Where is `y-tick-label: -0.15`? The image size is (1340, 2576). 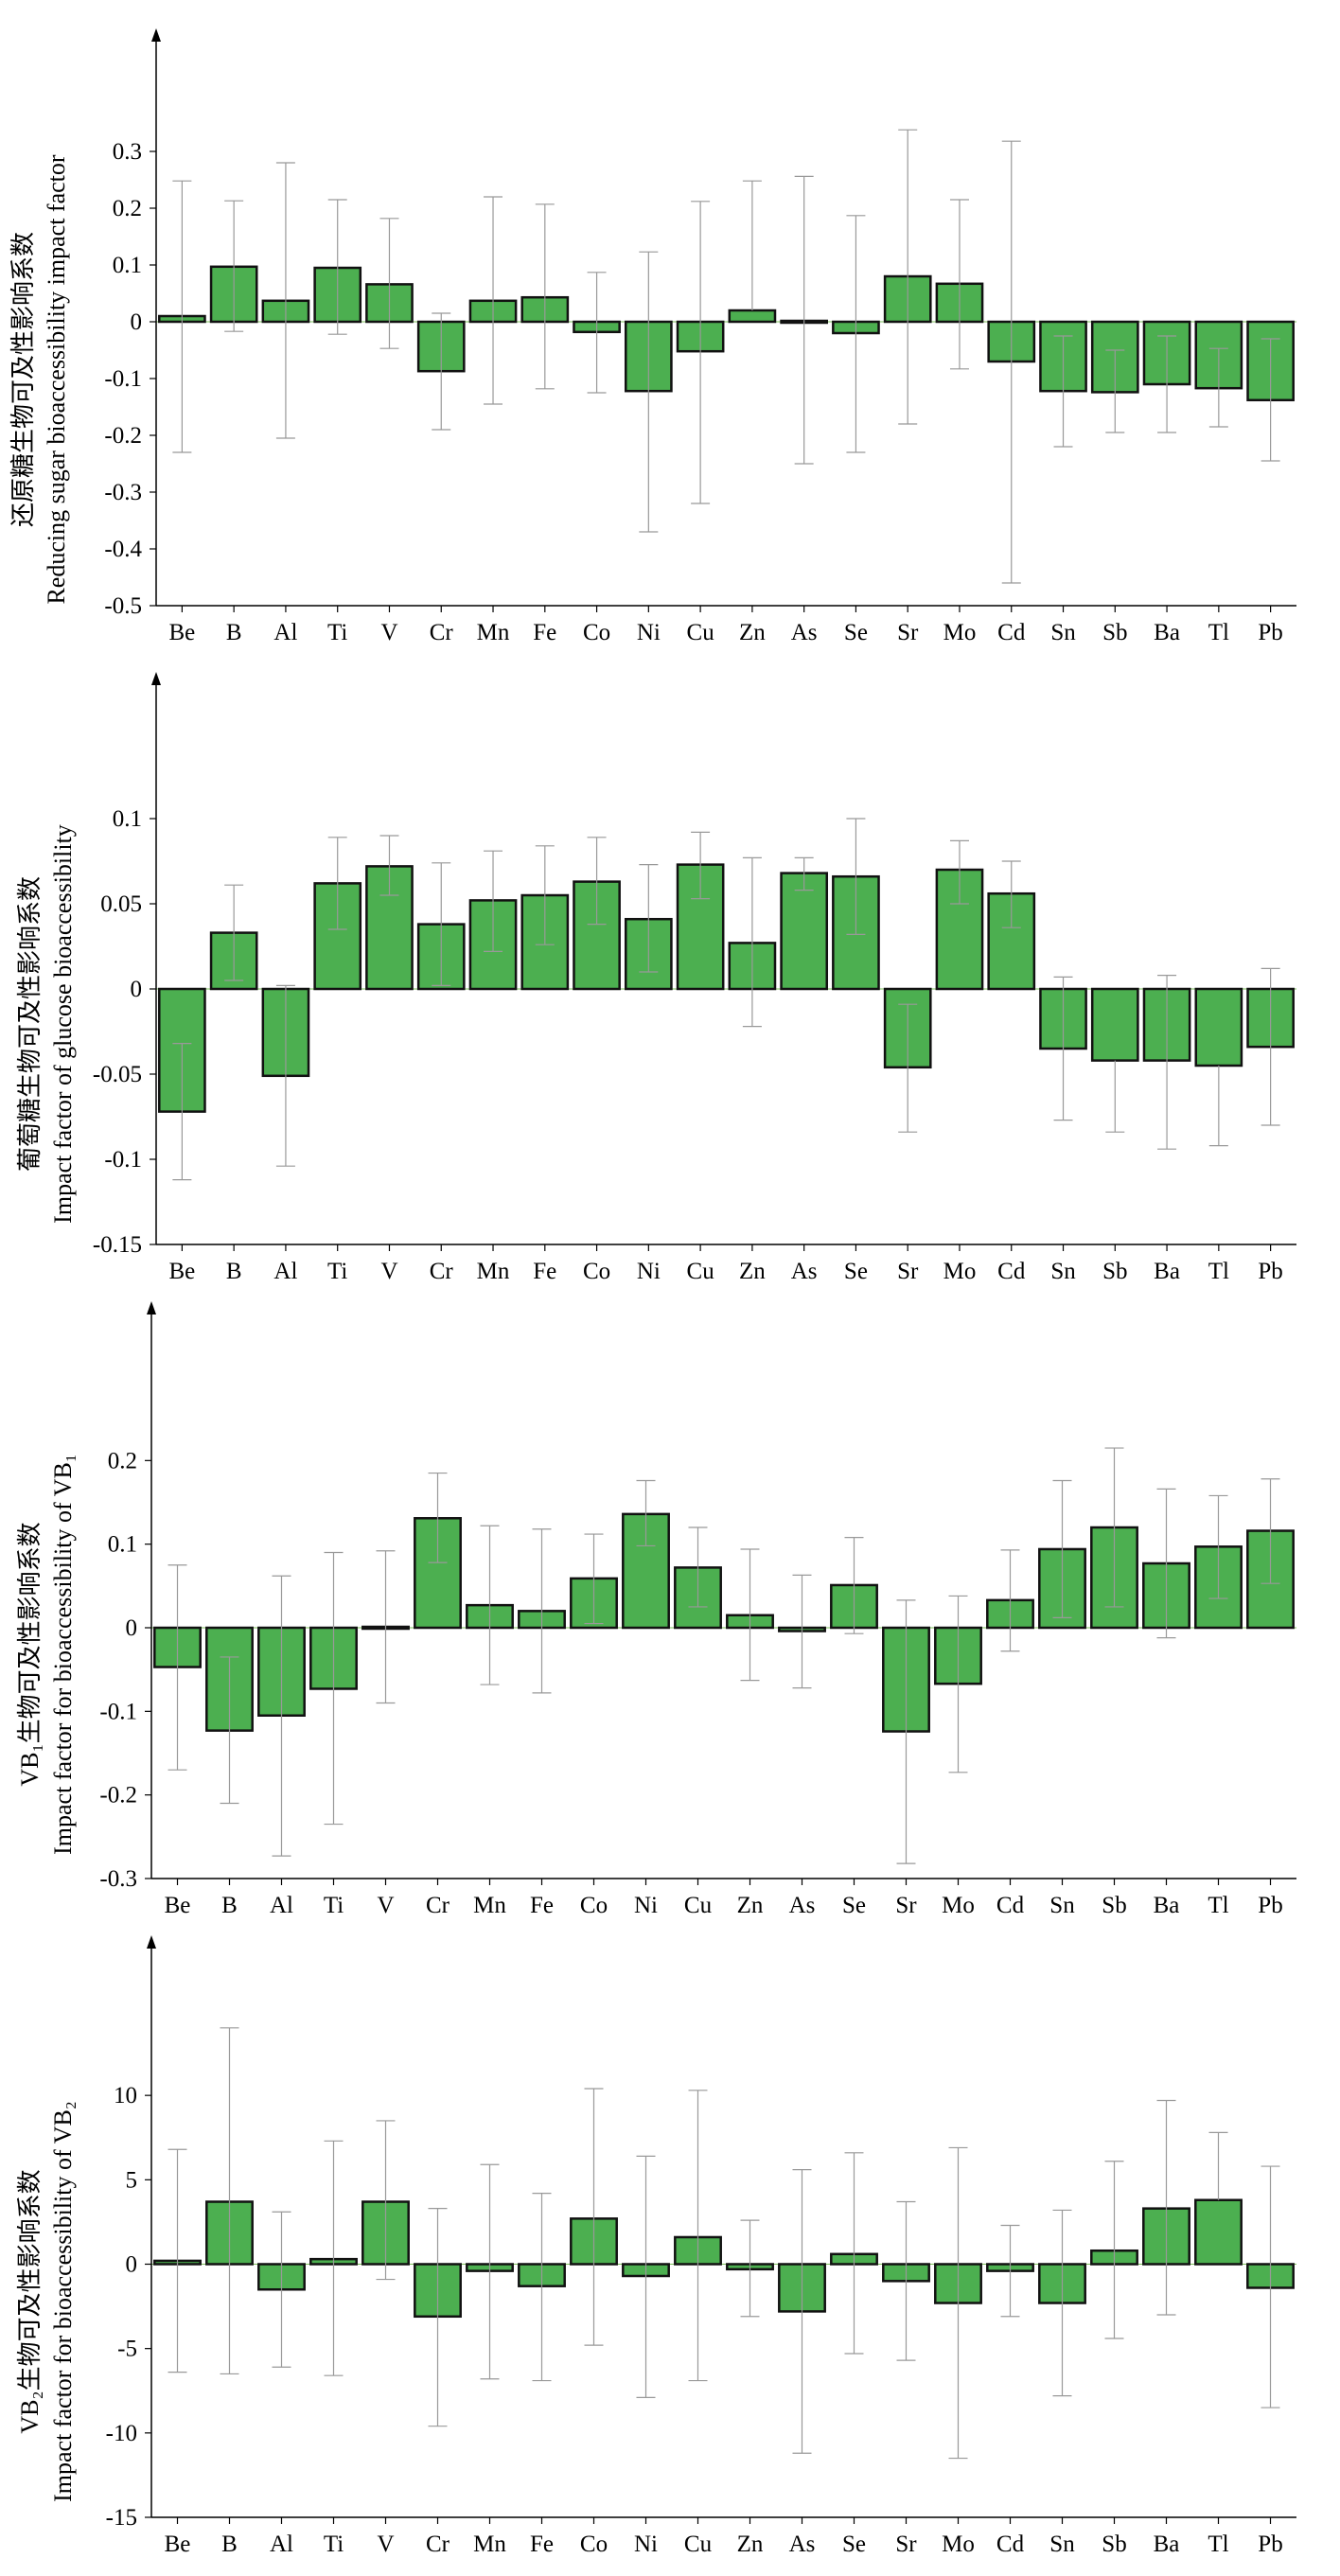 y-tick-label: -0.15 is located at coordinates (117, 1245).